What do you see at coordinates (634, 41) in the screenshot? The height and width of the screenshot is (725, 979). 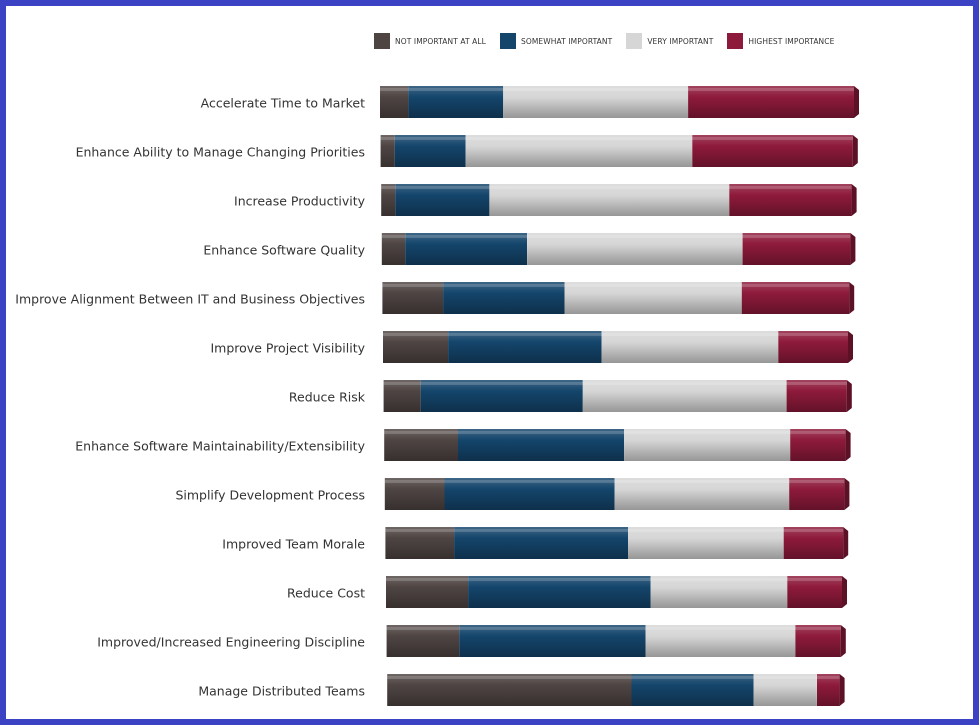 I see `legend-swatch-very` at bounding box center [634, 41].